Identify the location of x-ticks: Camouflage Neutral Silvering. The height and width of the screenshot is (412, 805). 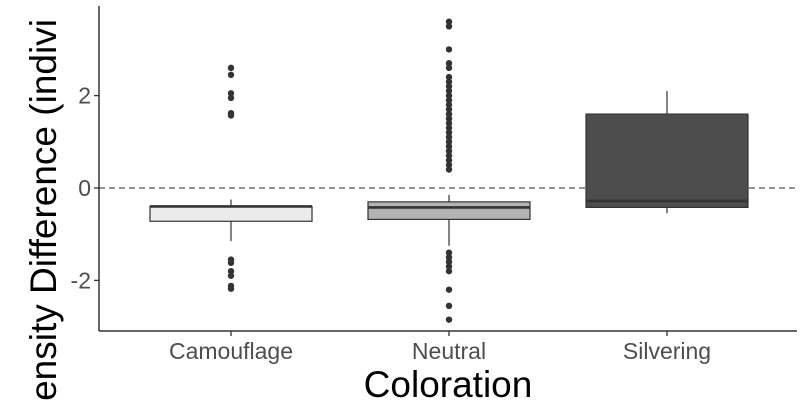
(440, 347).